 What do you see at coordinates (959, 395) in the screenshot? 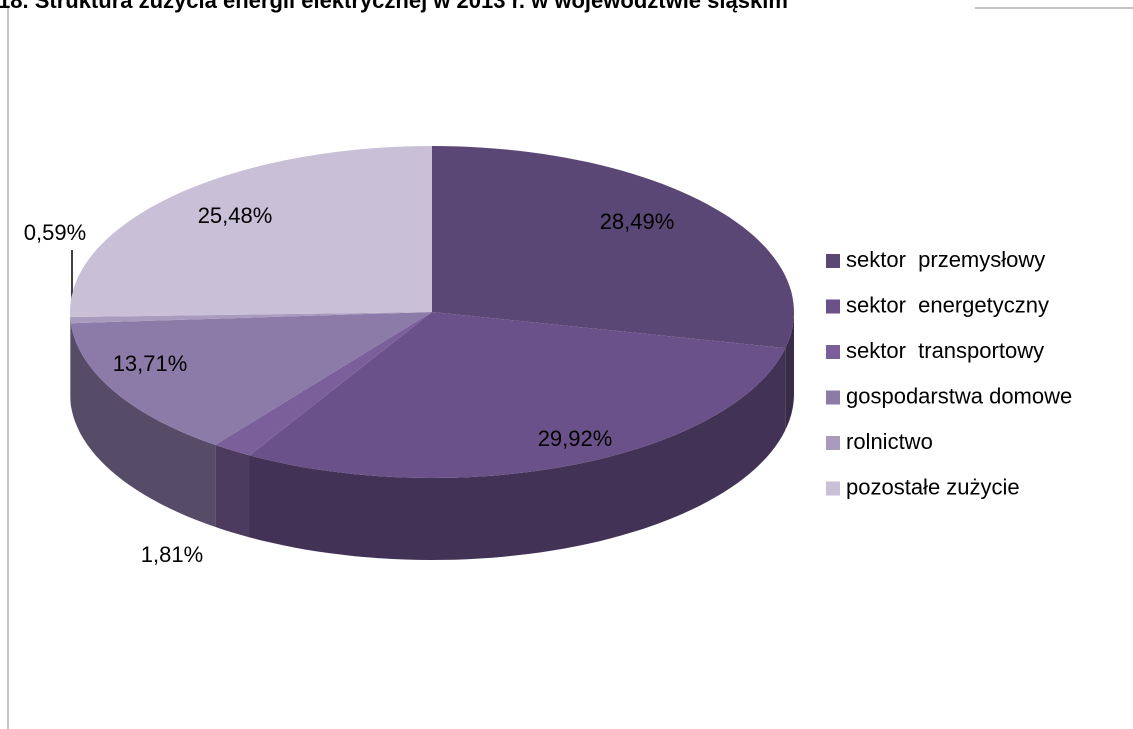
I see `legend-label: gospodarstwa domowe` at bounding box center [959, 395].